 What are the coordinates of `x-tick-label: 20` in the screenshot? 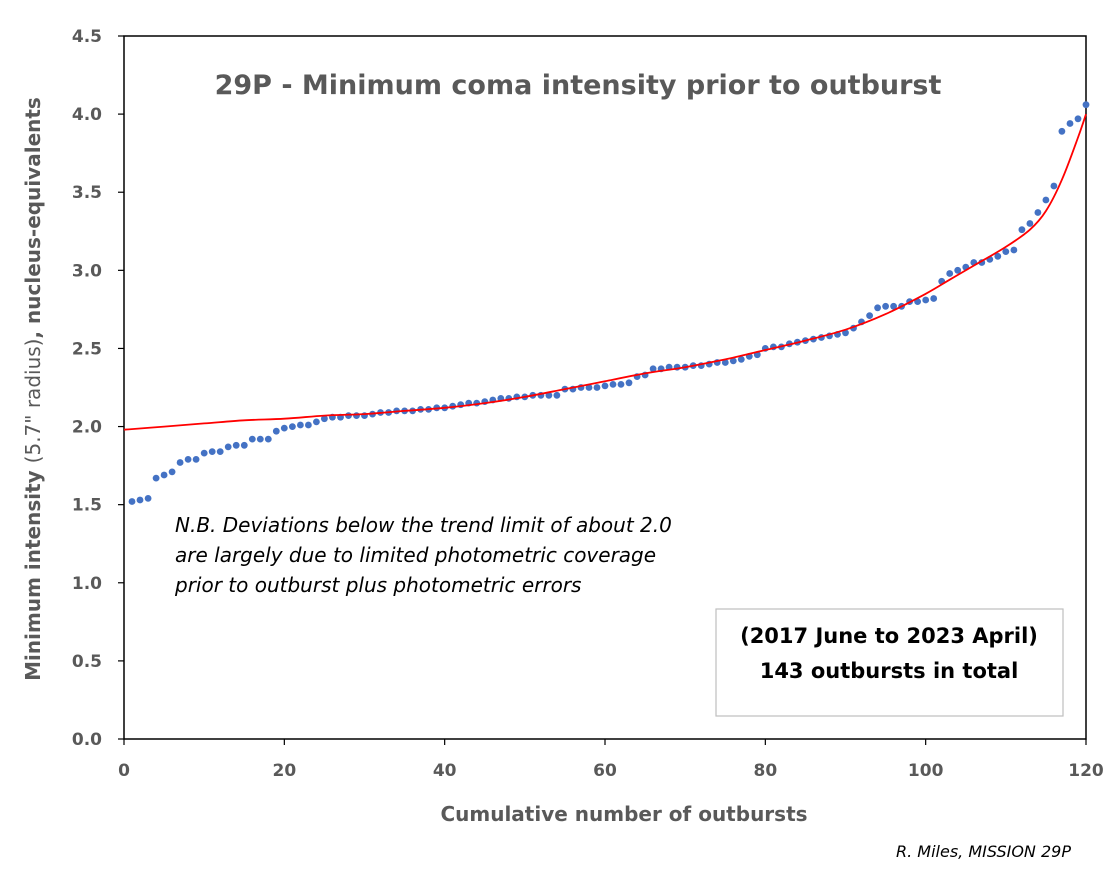 It's located at (284, 771).